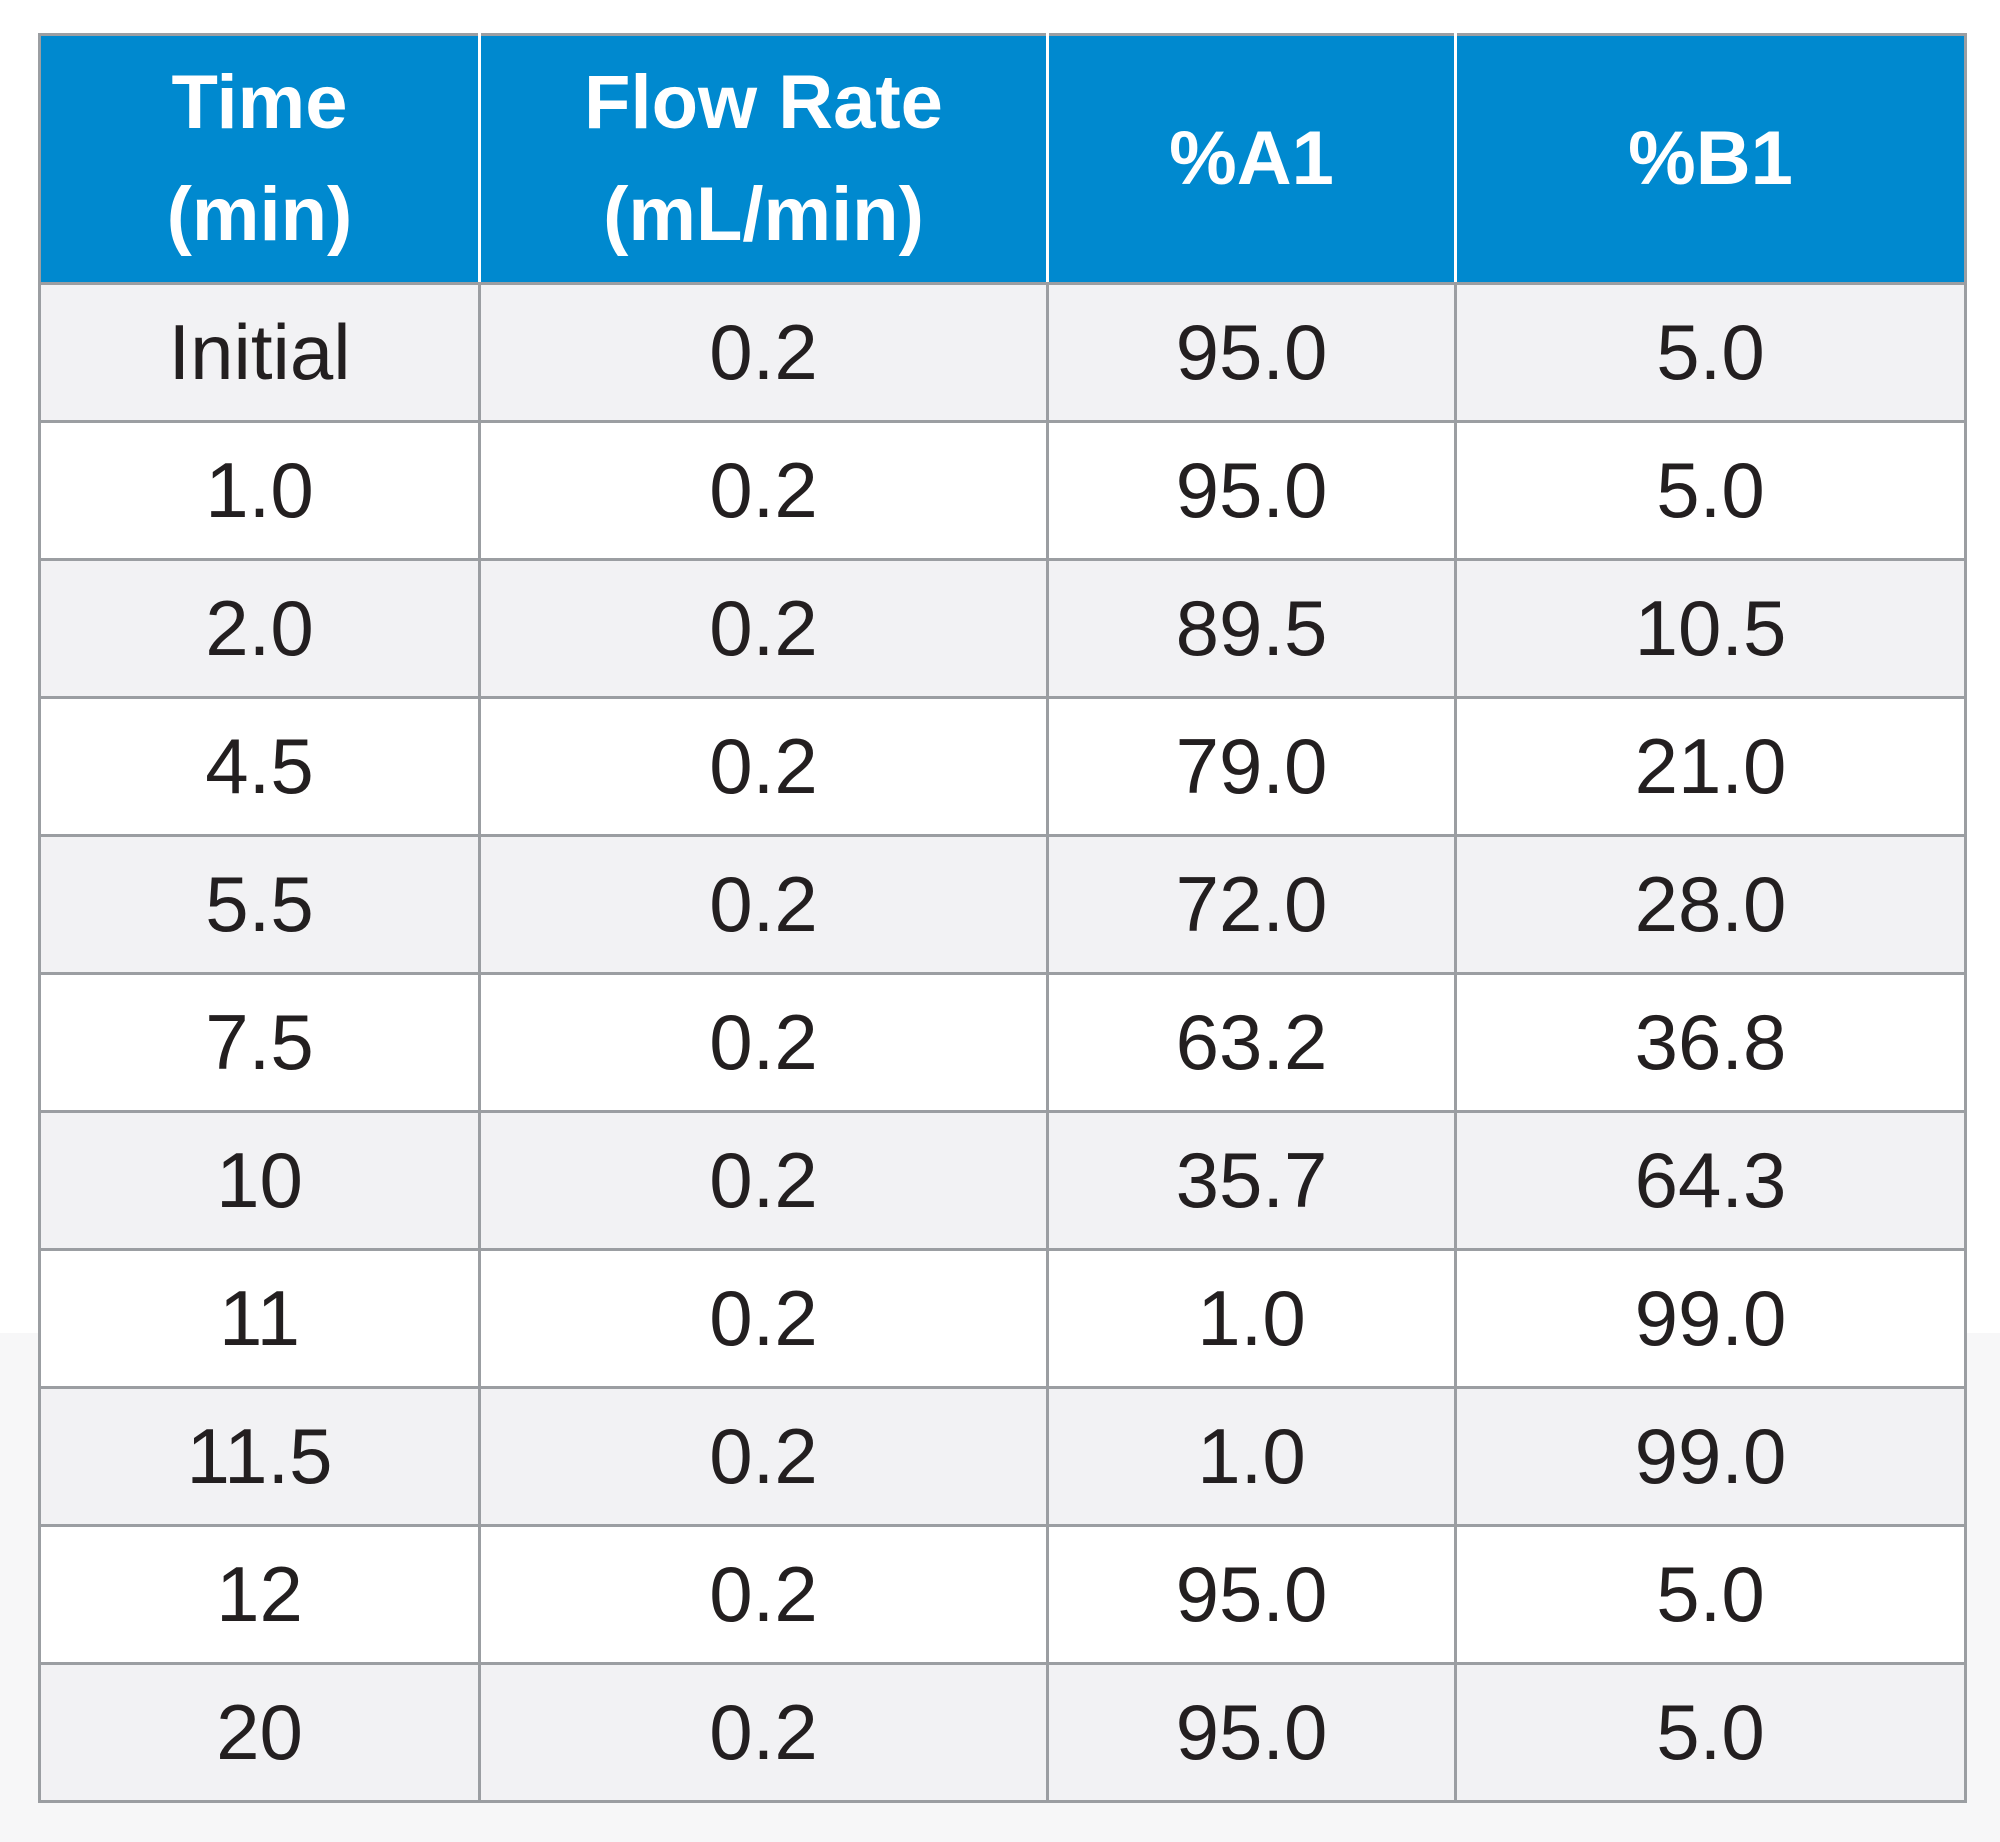  What do you see at coordinates (259, 159) in the screenshot?
I see `header-time: Time (min)` at bounding box center [259, 159].